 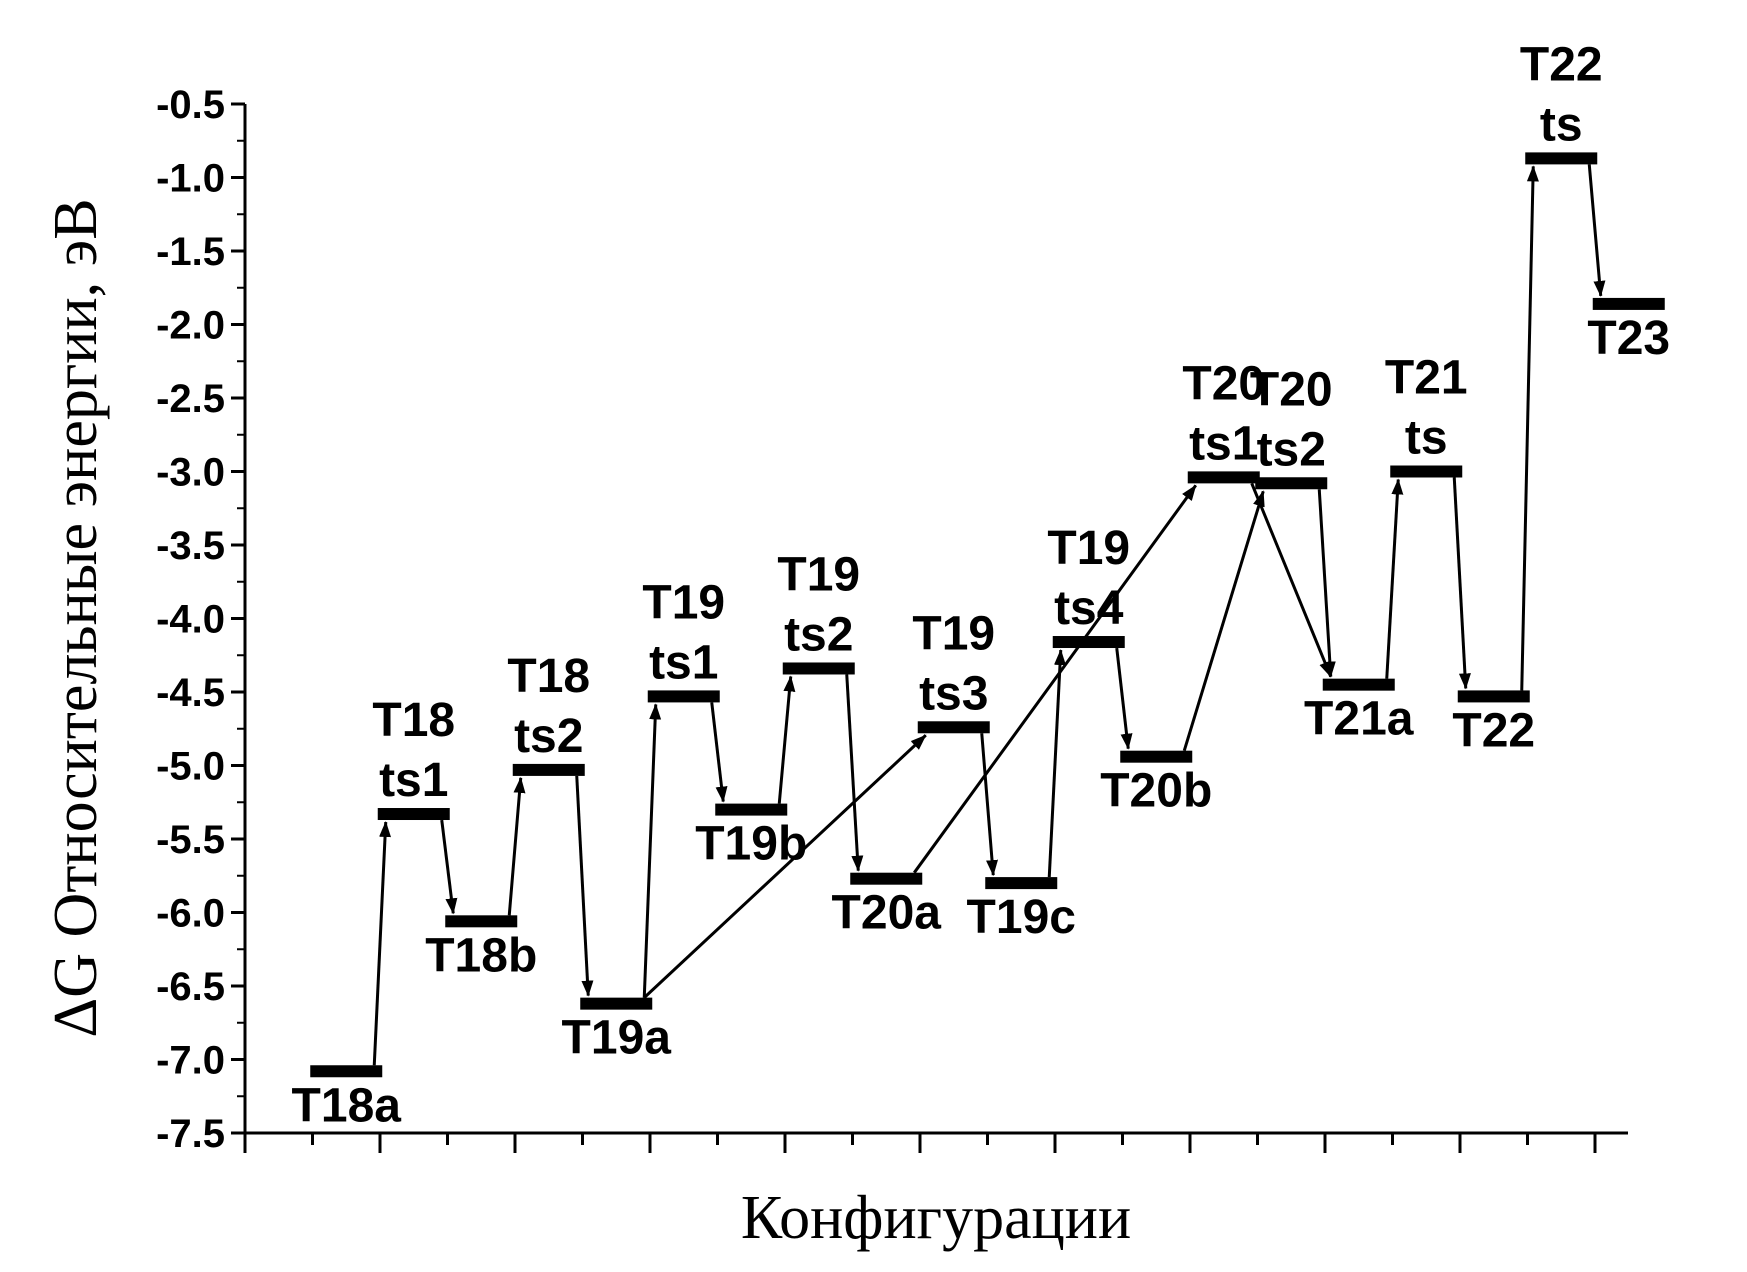 What do you see at coordinates (953, 633) in the screenshot?
I see `level-label-T19ts3: T19` at bounding box center [953, 633].